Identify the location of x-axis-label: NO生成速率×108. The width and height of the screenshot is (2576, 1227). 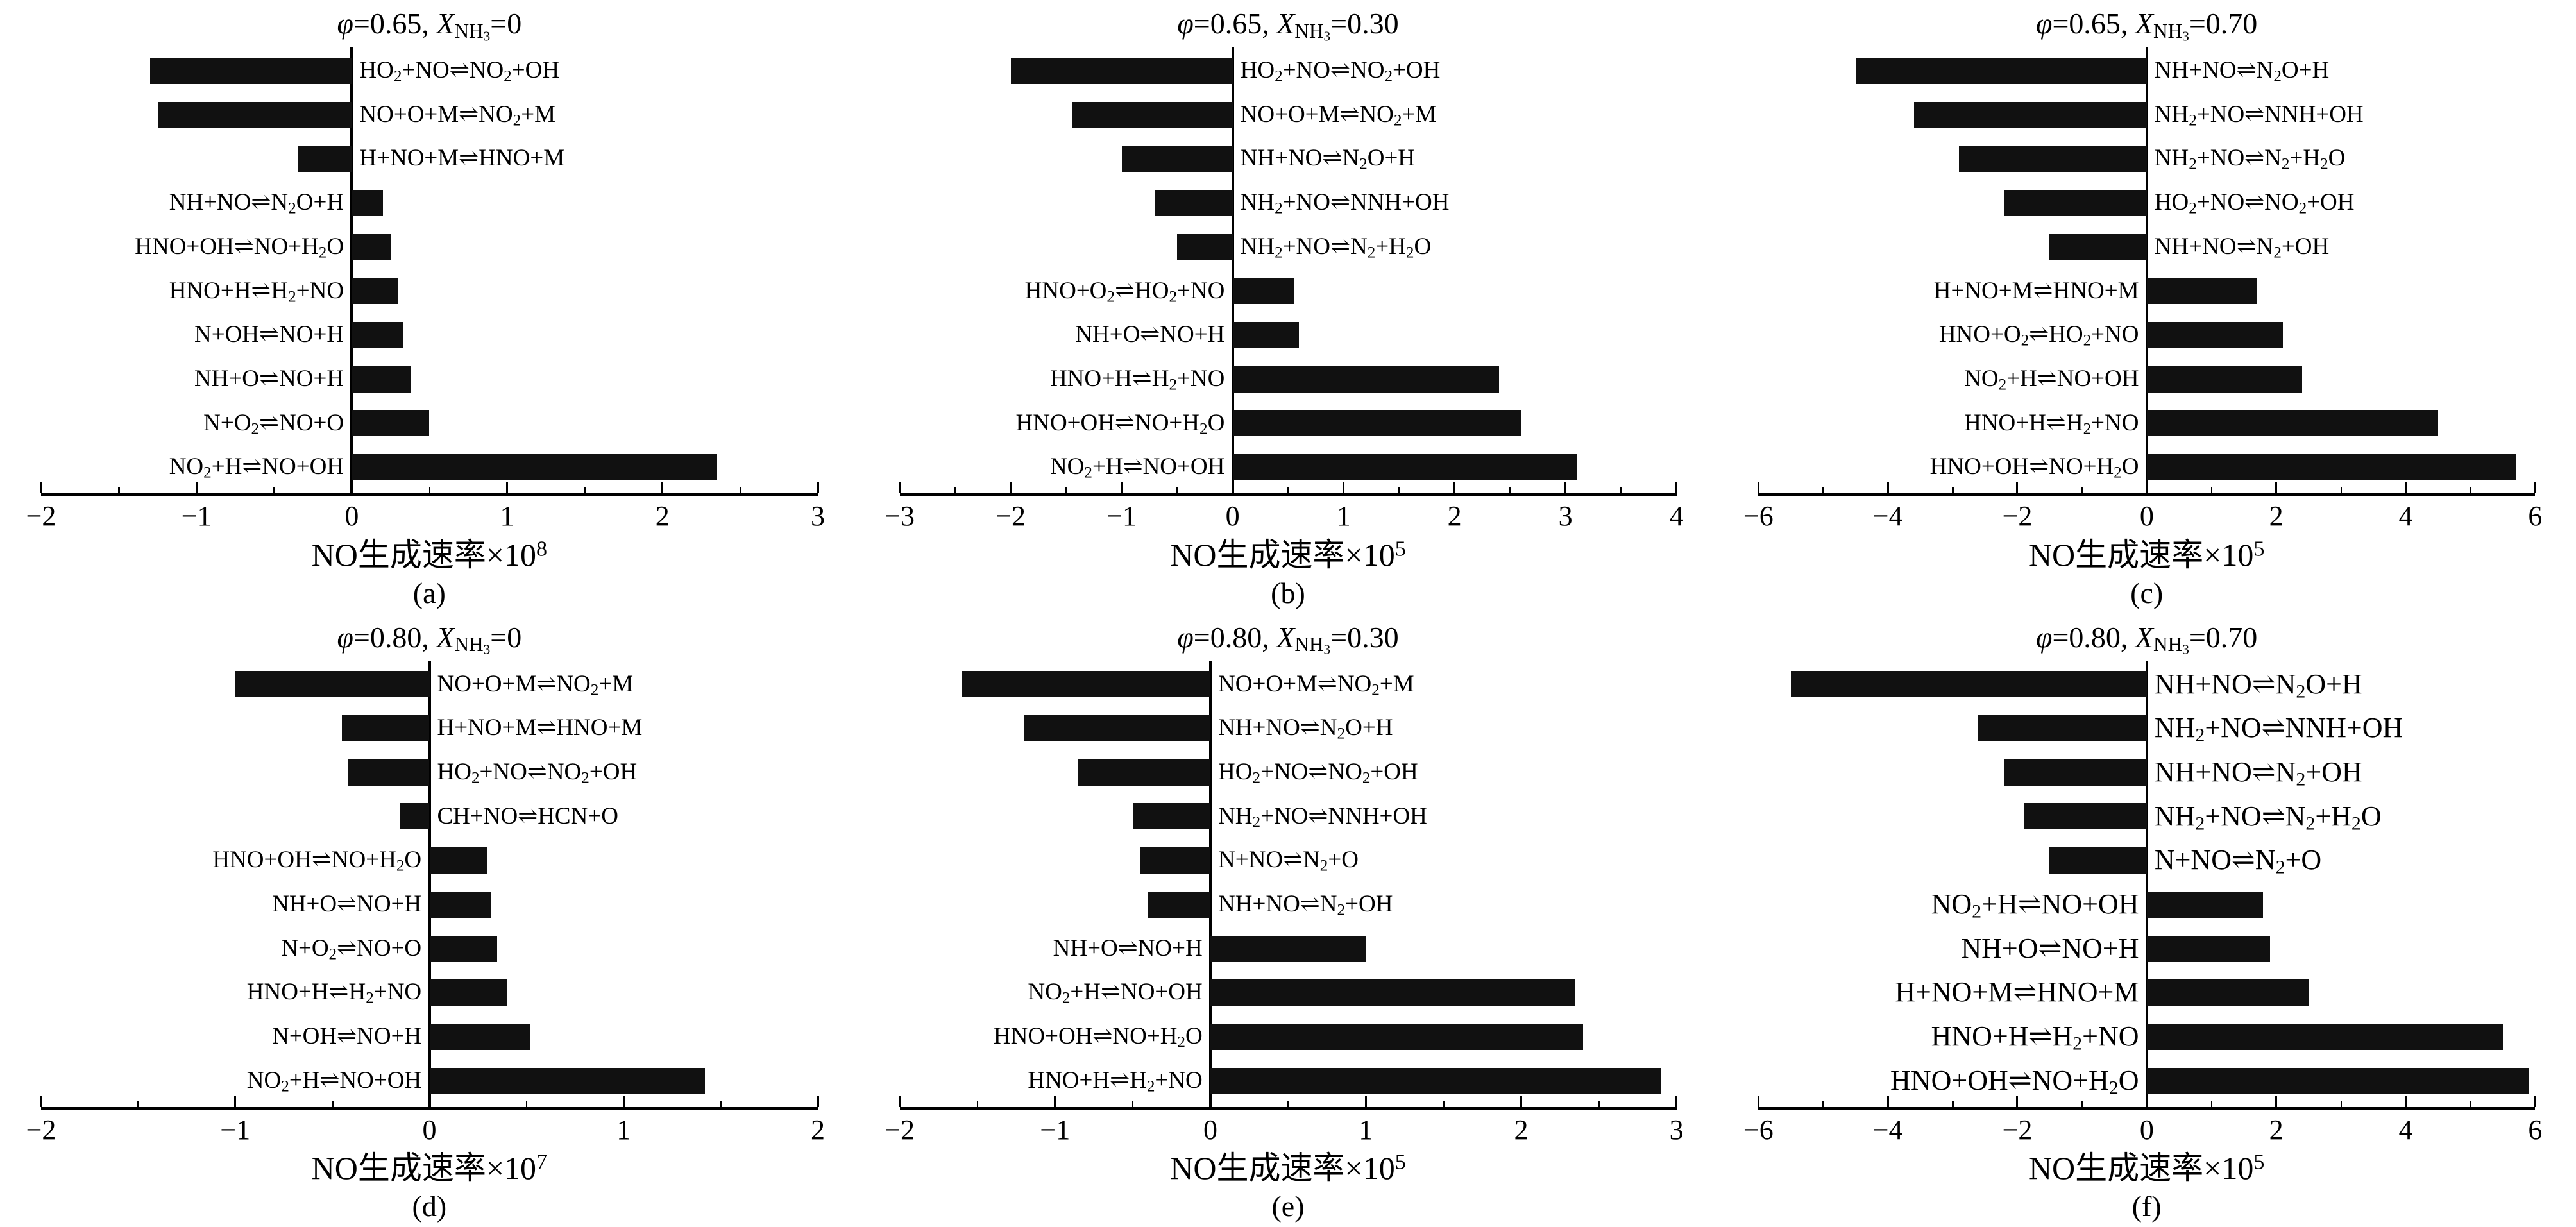
(429, 555).